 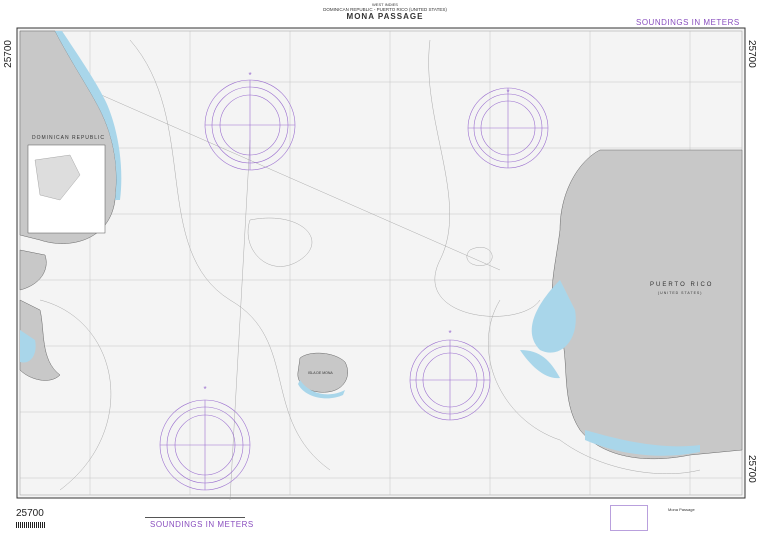 I want to click on barcode, so click(x=31, y=525).